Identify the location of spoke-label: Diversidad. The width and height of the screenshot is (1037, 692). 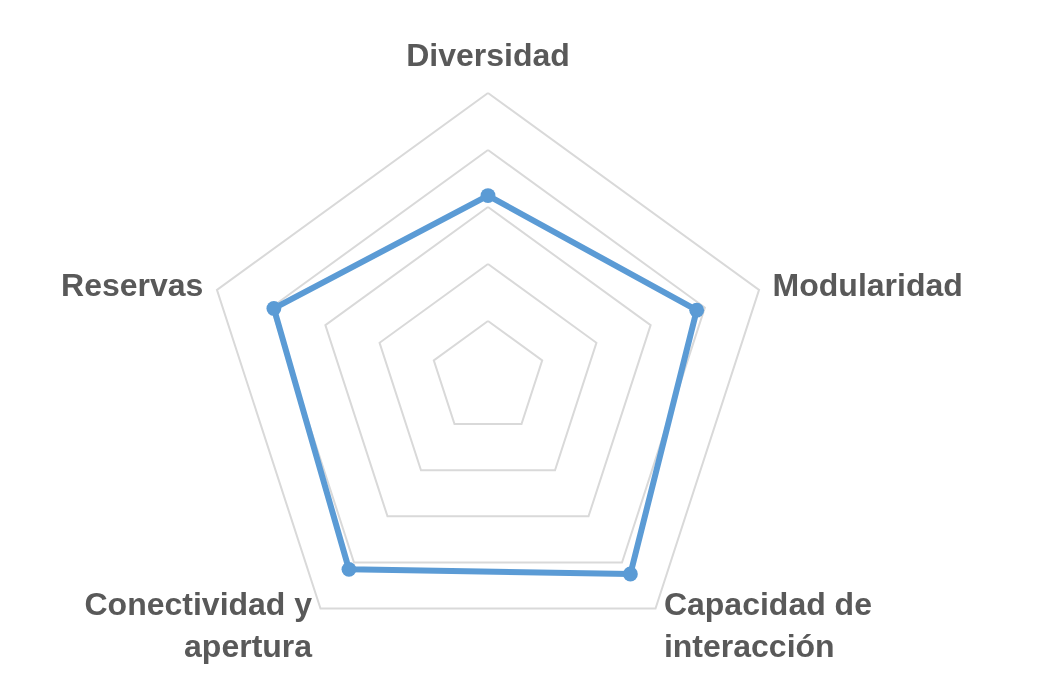
(488, 54).